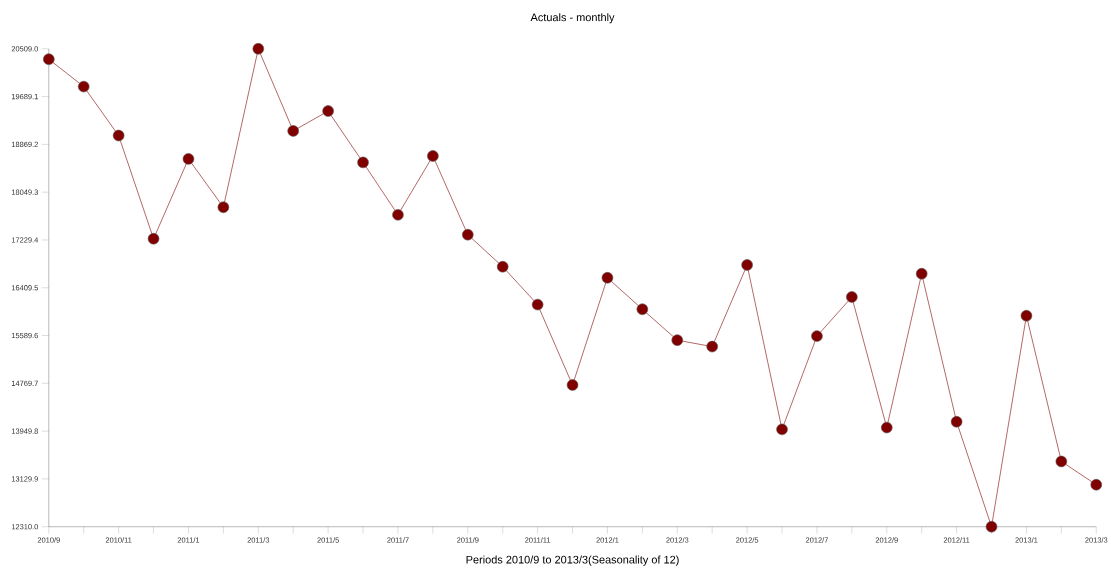  Describe the element at coordinates (572, 560) in the screenshot. I see `x-axis-title: Periods 2010/9 to 2013/3(Seasonality of 12)` at that location.